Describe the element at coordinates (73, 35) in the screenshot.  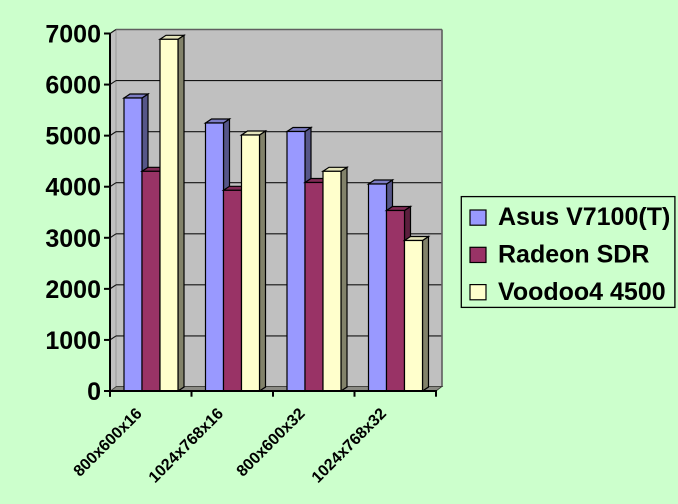
I see `svg-text: 7000` at that location.